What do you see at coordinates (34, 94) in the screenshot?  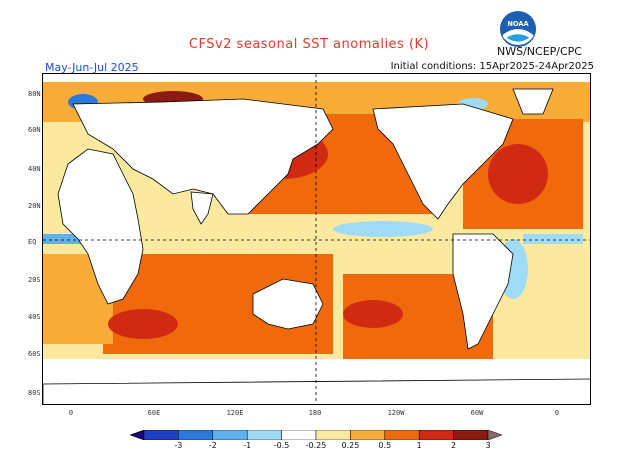 I see `lat-label: 80N` at bounding box center [34, 94].